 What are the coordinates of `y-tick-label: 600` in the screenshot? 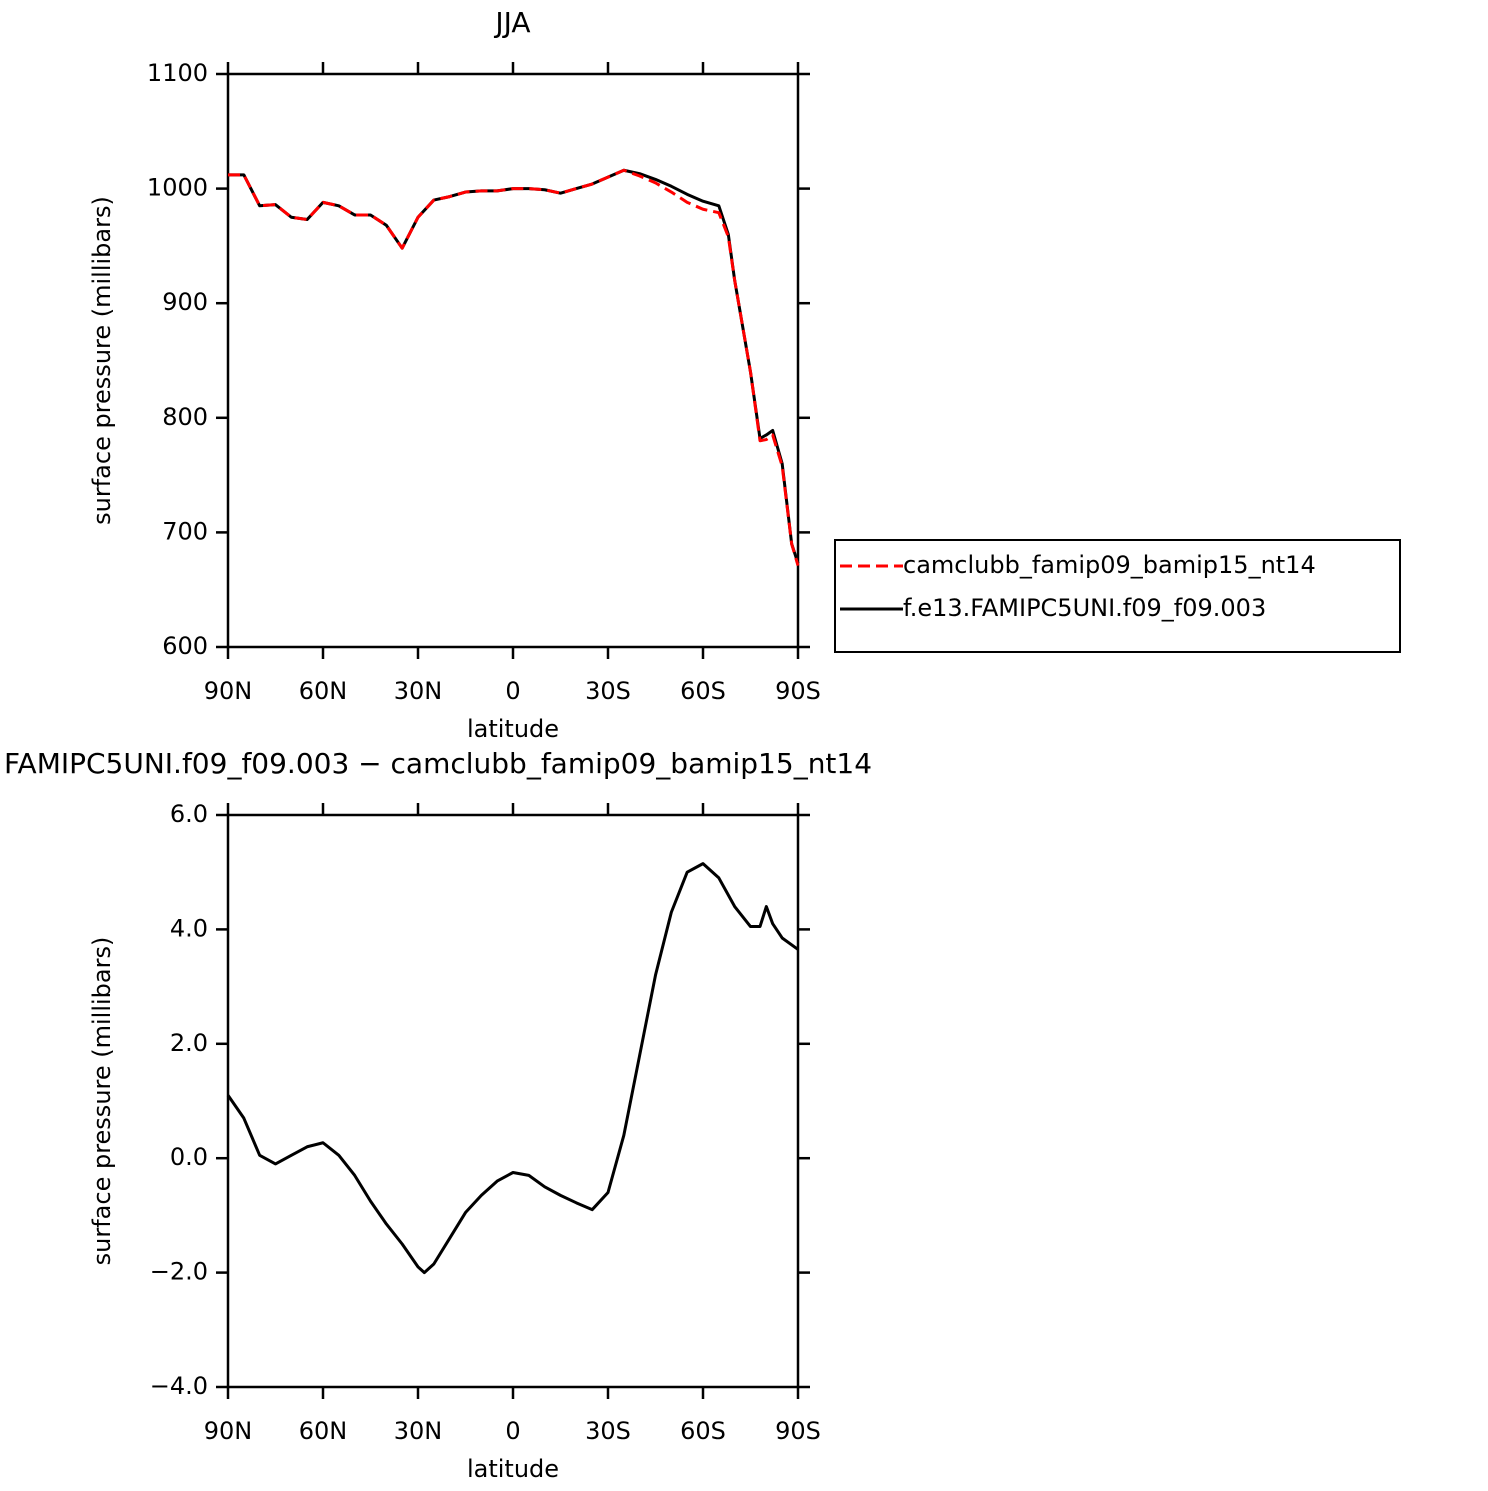 It's located at (185, 646).